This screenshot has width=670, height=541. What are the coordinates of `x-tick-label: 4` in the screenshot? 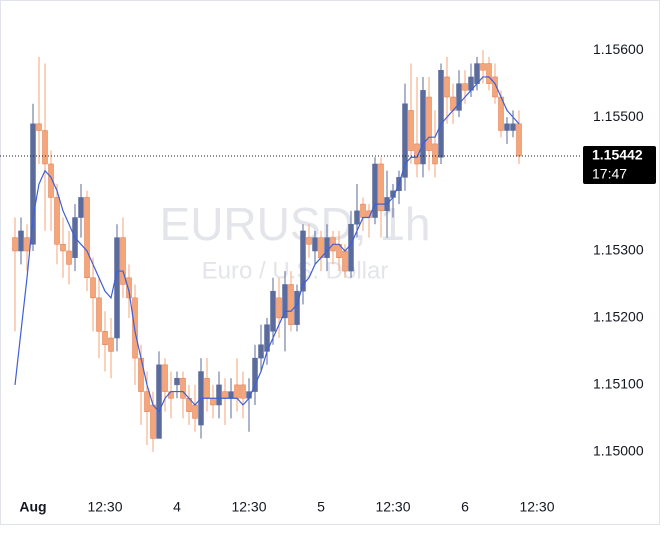 It's located at (177, 507).